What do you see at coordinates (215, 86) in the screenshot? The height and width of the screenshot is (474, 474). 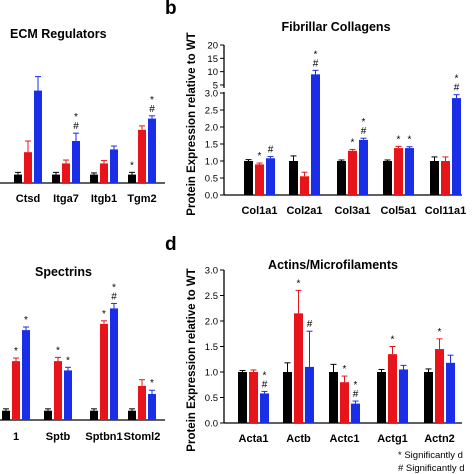 I see `fib-y-tick-label: 5` at bounding box center [215, 86].